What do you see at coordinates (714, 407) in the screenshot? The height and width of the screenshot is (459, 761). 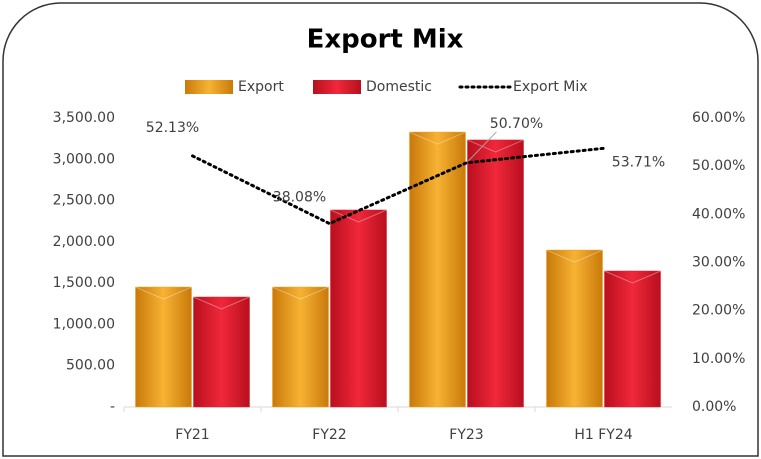 I see `y2-tick-label: 0.00%` at bounding box center [714, 407].